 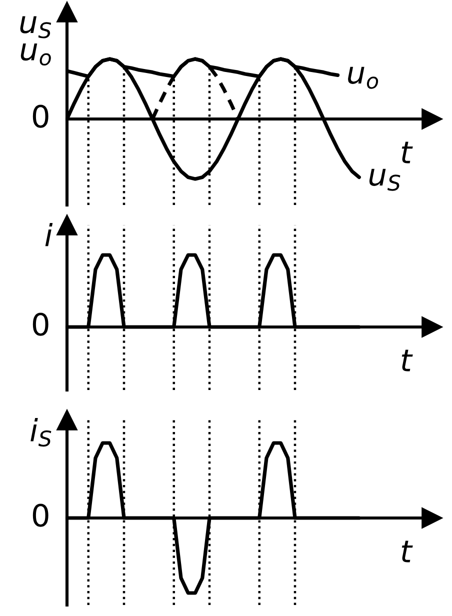 I want to click on series-label: u$_{S}$, so click(x=384, y=179).